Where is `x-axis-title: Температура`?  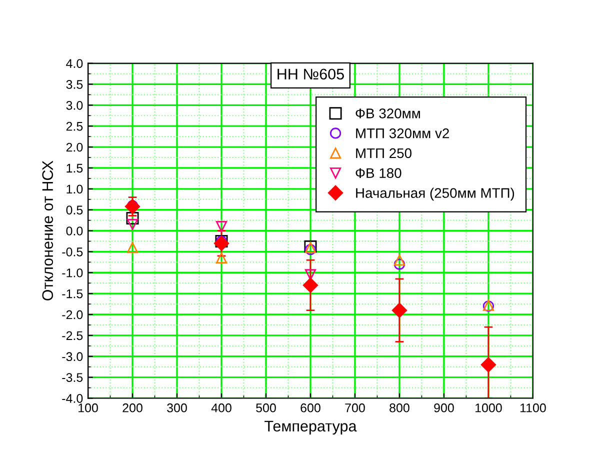 x-axis-title: Температура is located at coordinates (310, 427).